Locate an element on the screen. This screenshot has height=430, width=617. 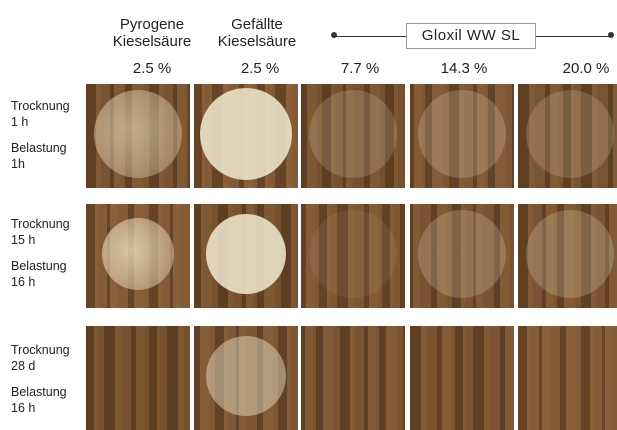
col-label-2: 2.5 % is located at coordinates (260, 68).